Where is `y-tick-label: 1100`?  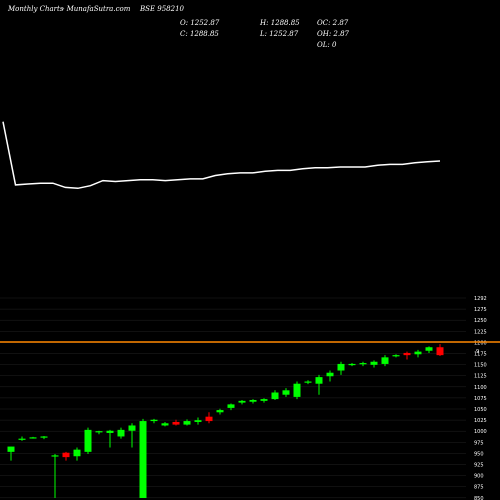
y-tick-label: 1100 is located at coordinates (480, 388).